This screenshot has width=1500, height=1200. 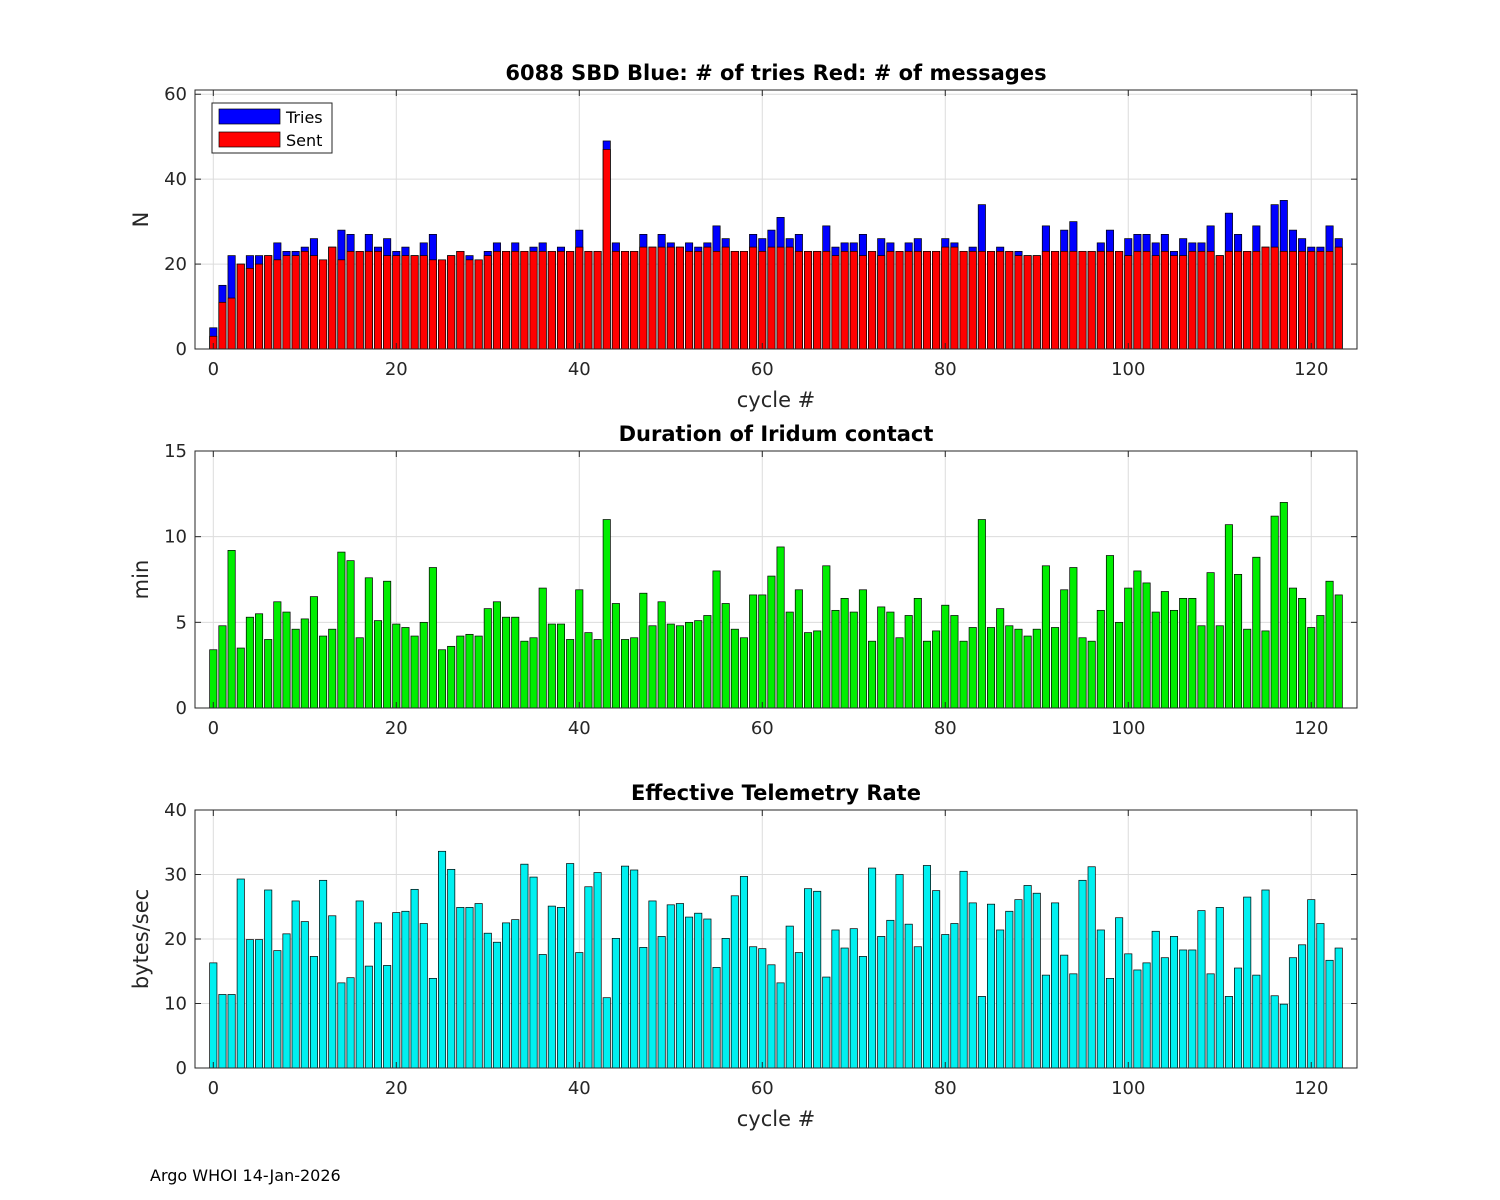 I want to click on x-tick-label: 0, so click(x=213, y=369).